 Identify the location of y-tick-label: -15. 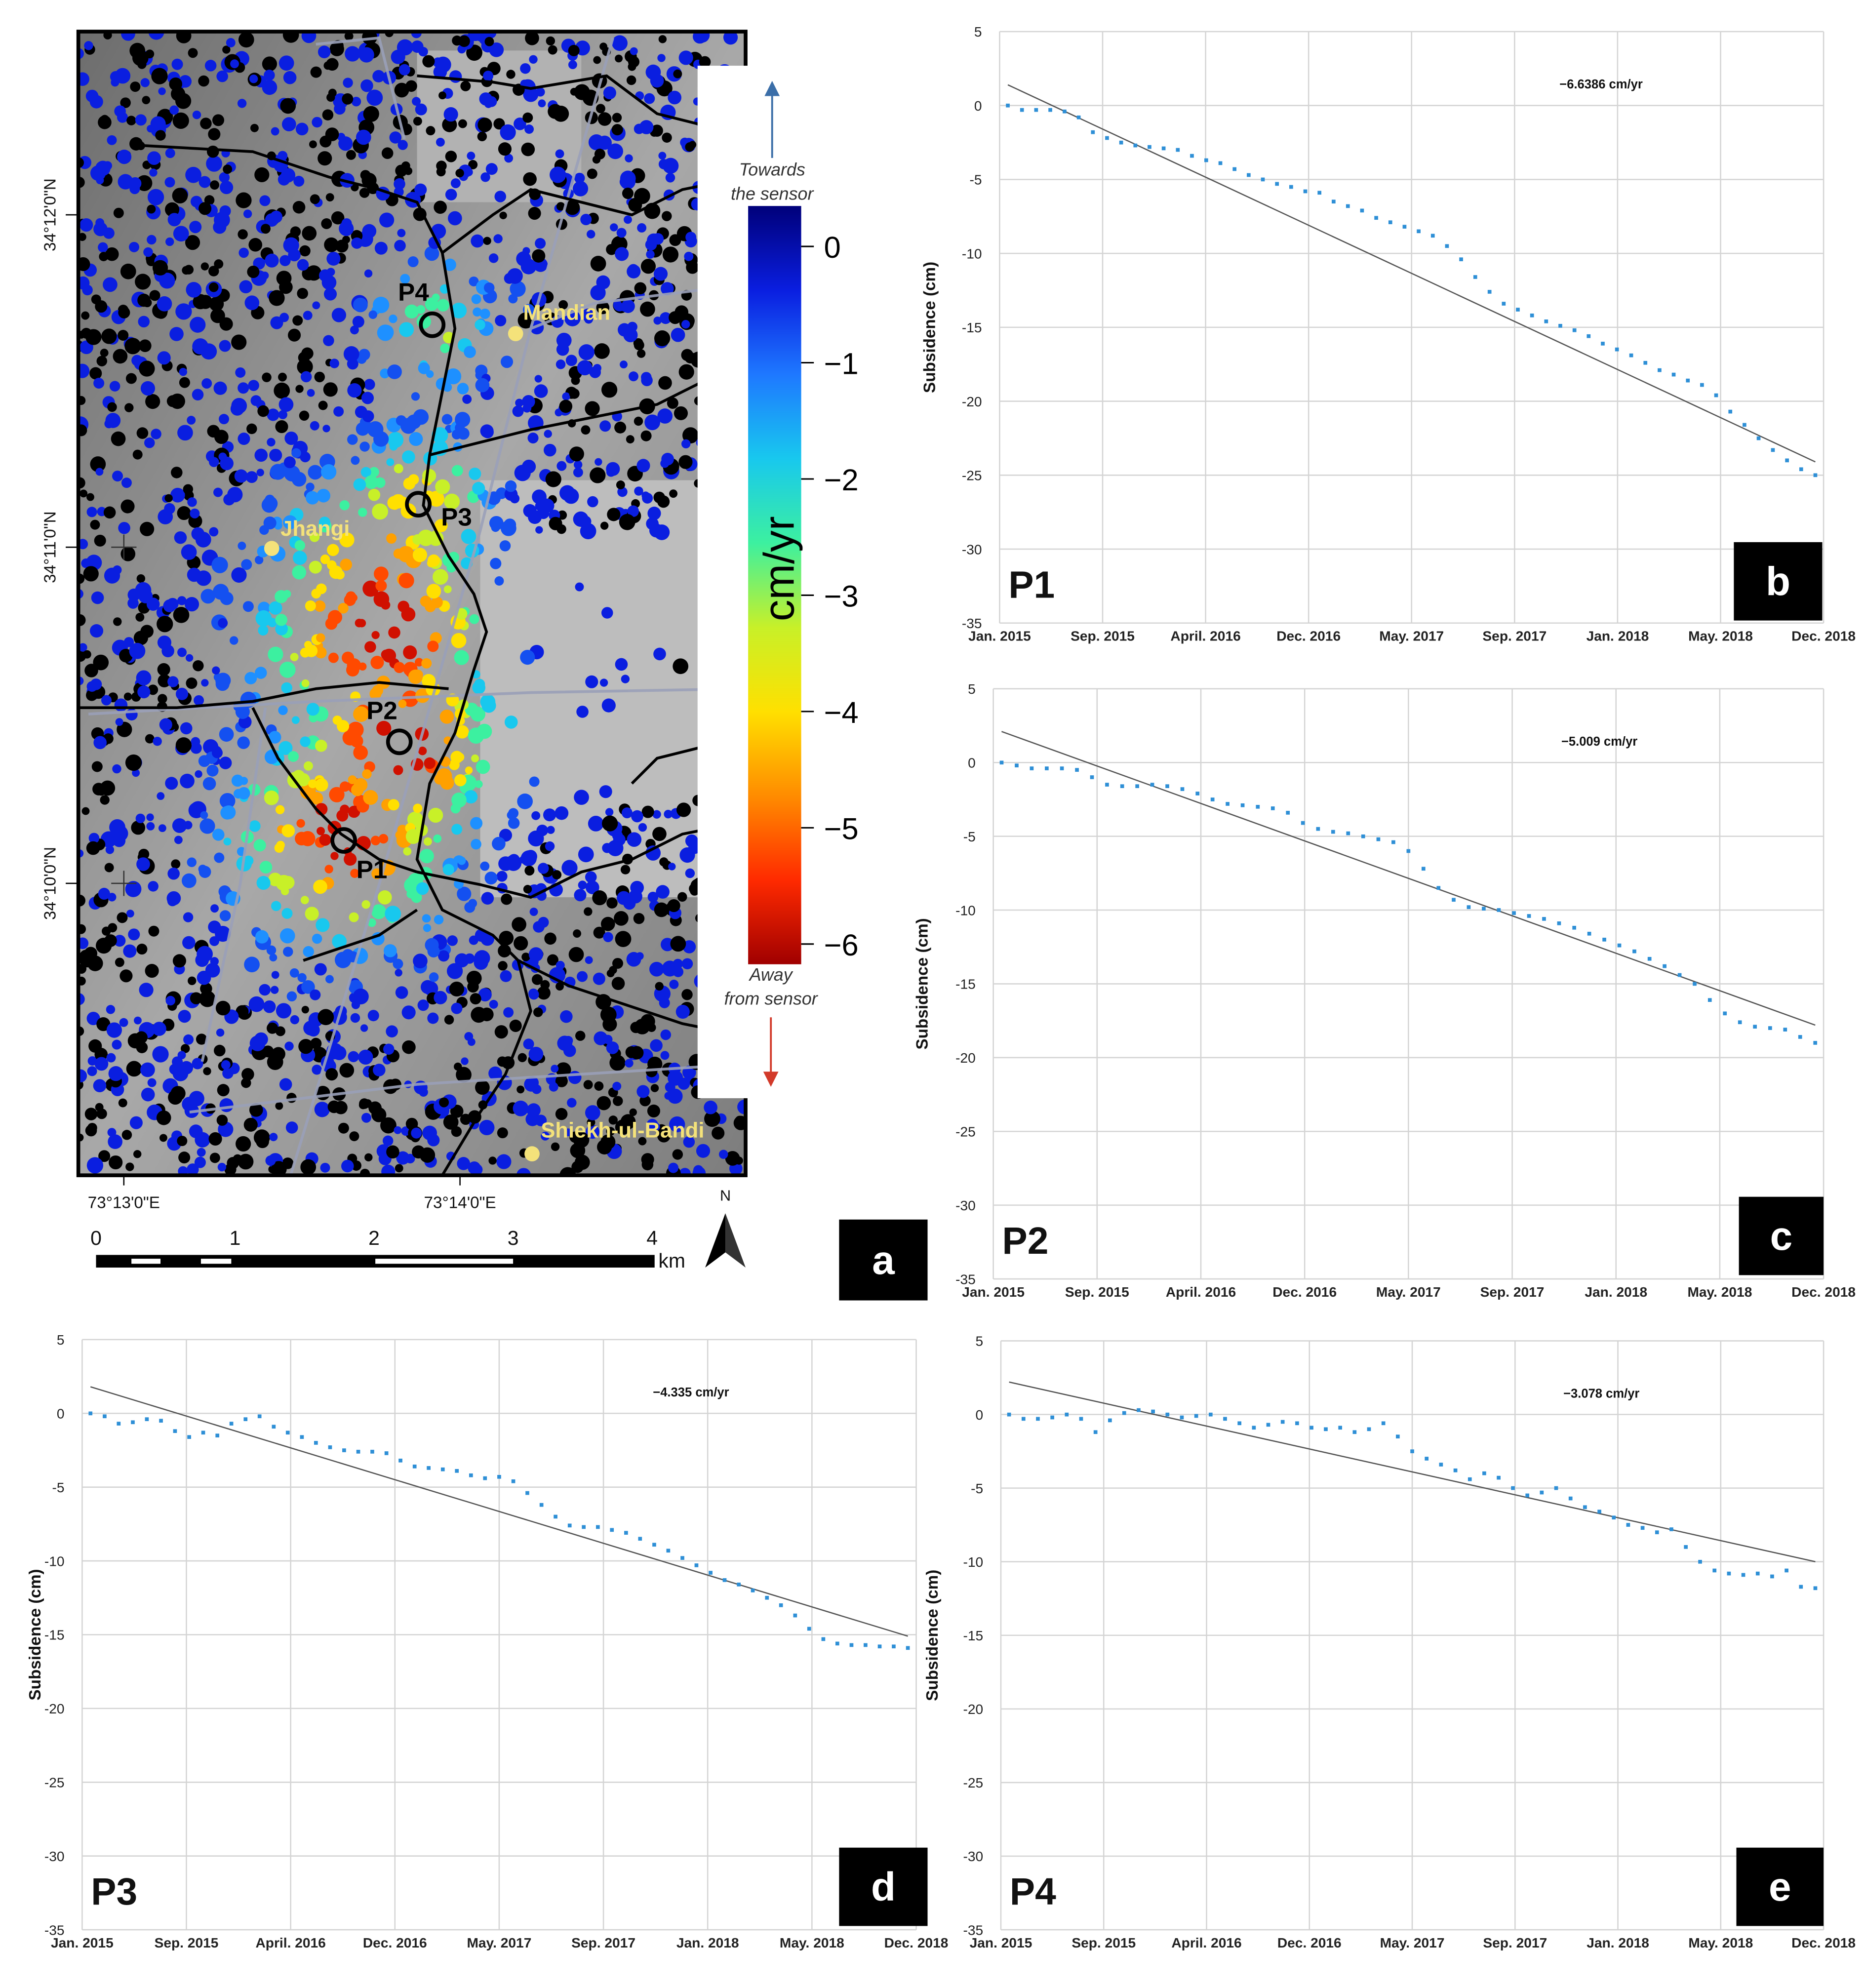
(972, 328).